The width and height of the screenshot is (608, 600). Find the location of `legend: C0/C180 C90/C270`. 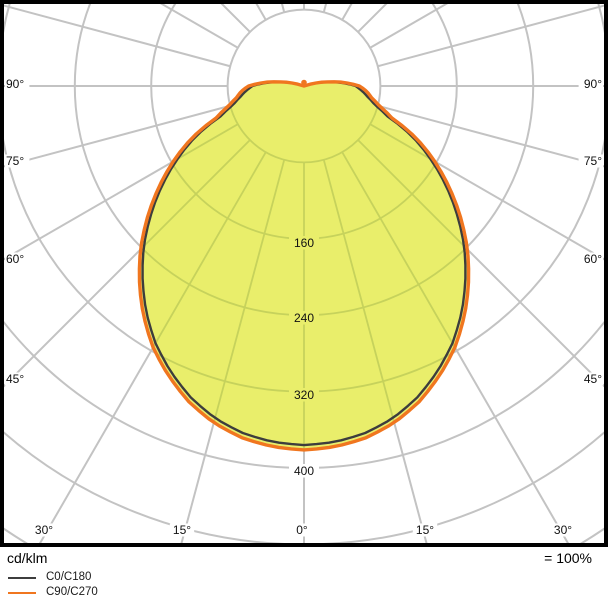

legend: C0/C180 C90/C270 is located at coordinates (53, 585).